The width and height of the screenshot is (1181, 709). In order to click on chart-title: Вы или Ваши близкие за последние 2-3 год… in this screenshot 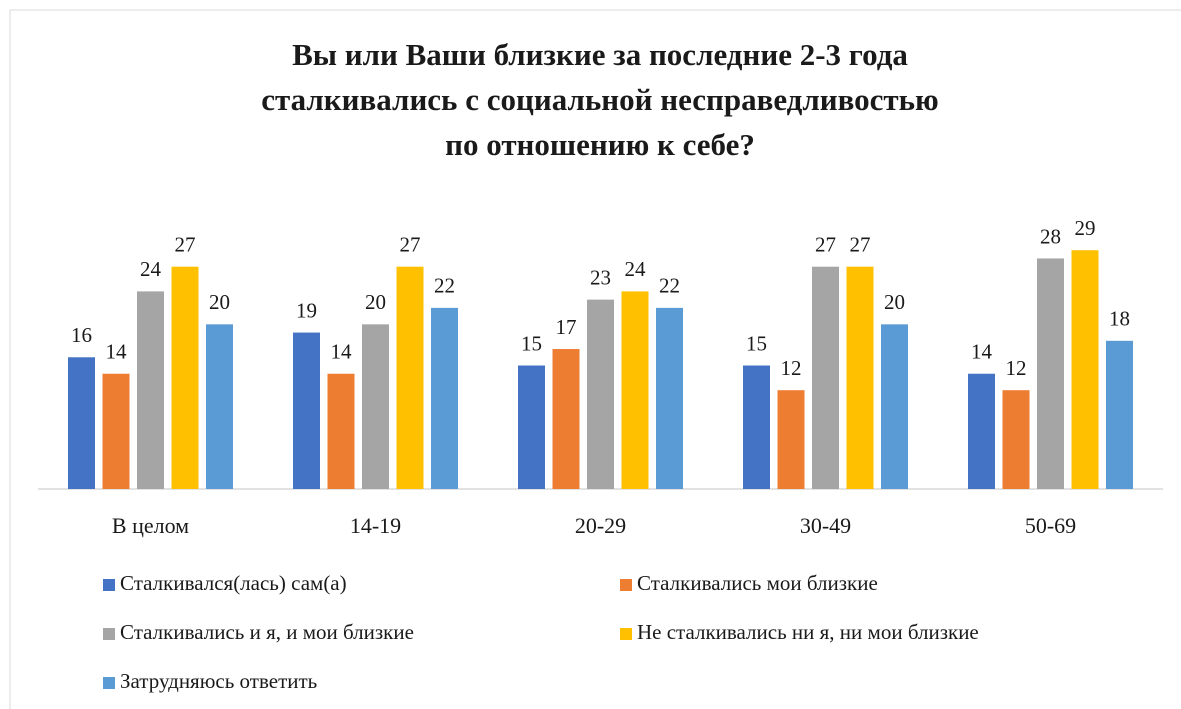, I will do `click(600, 54)`.